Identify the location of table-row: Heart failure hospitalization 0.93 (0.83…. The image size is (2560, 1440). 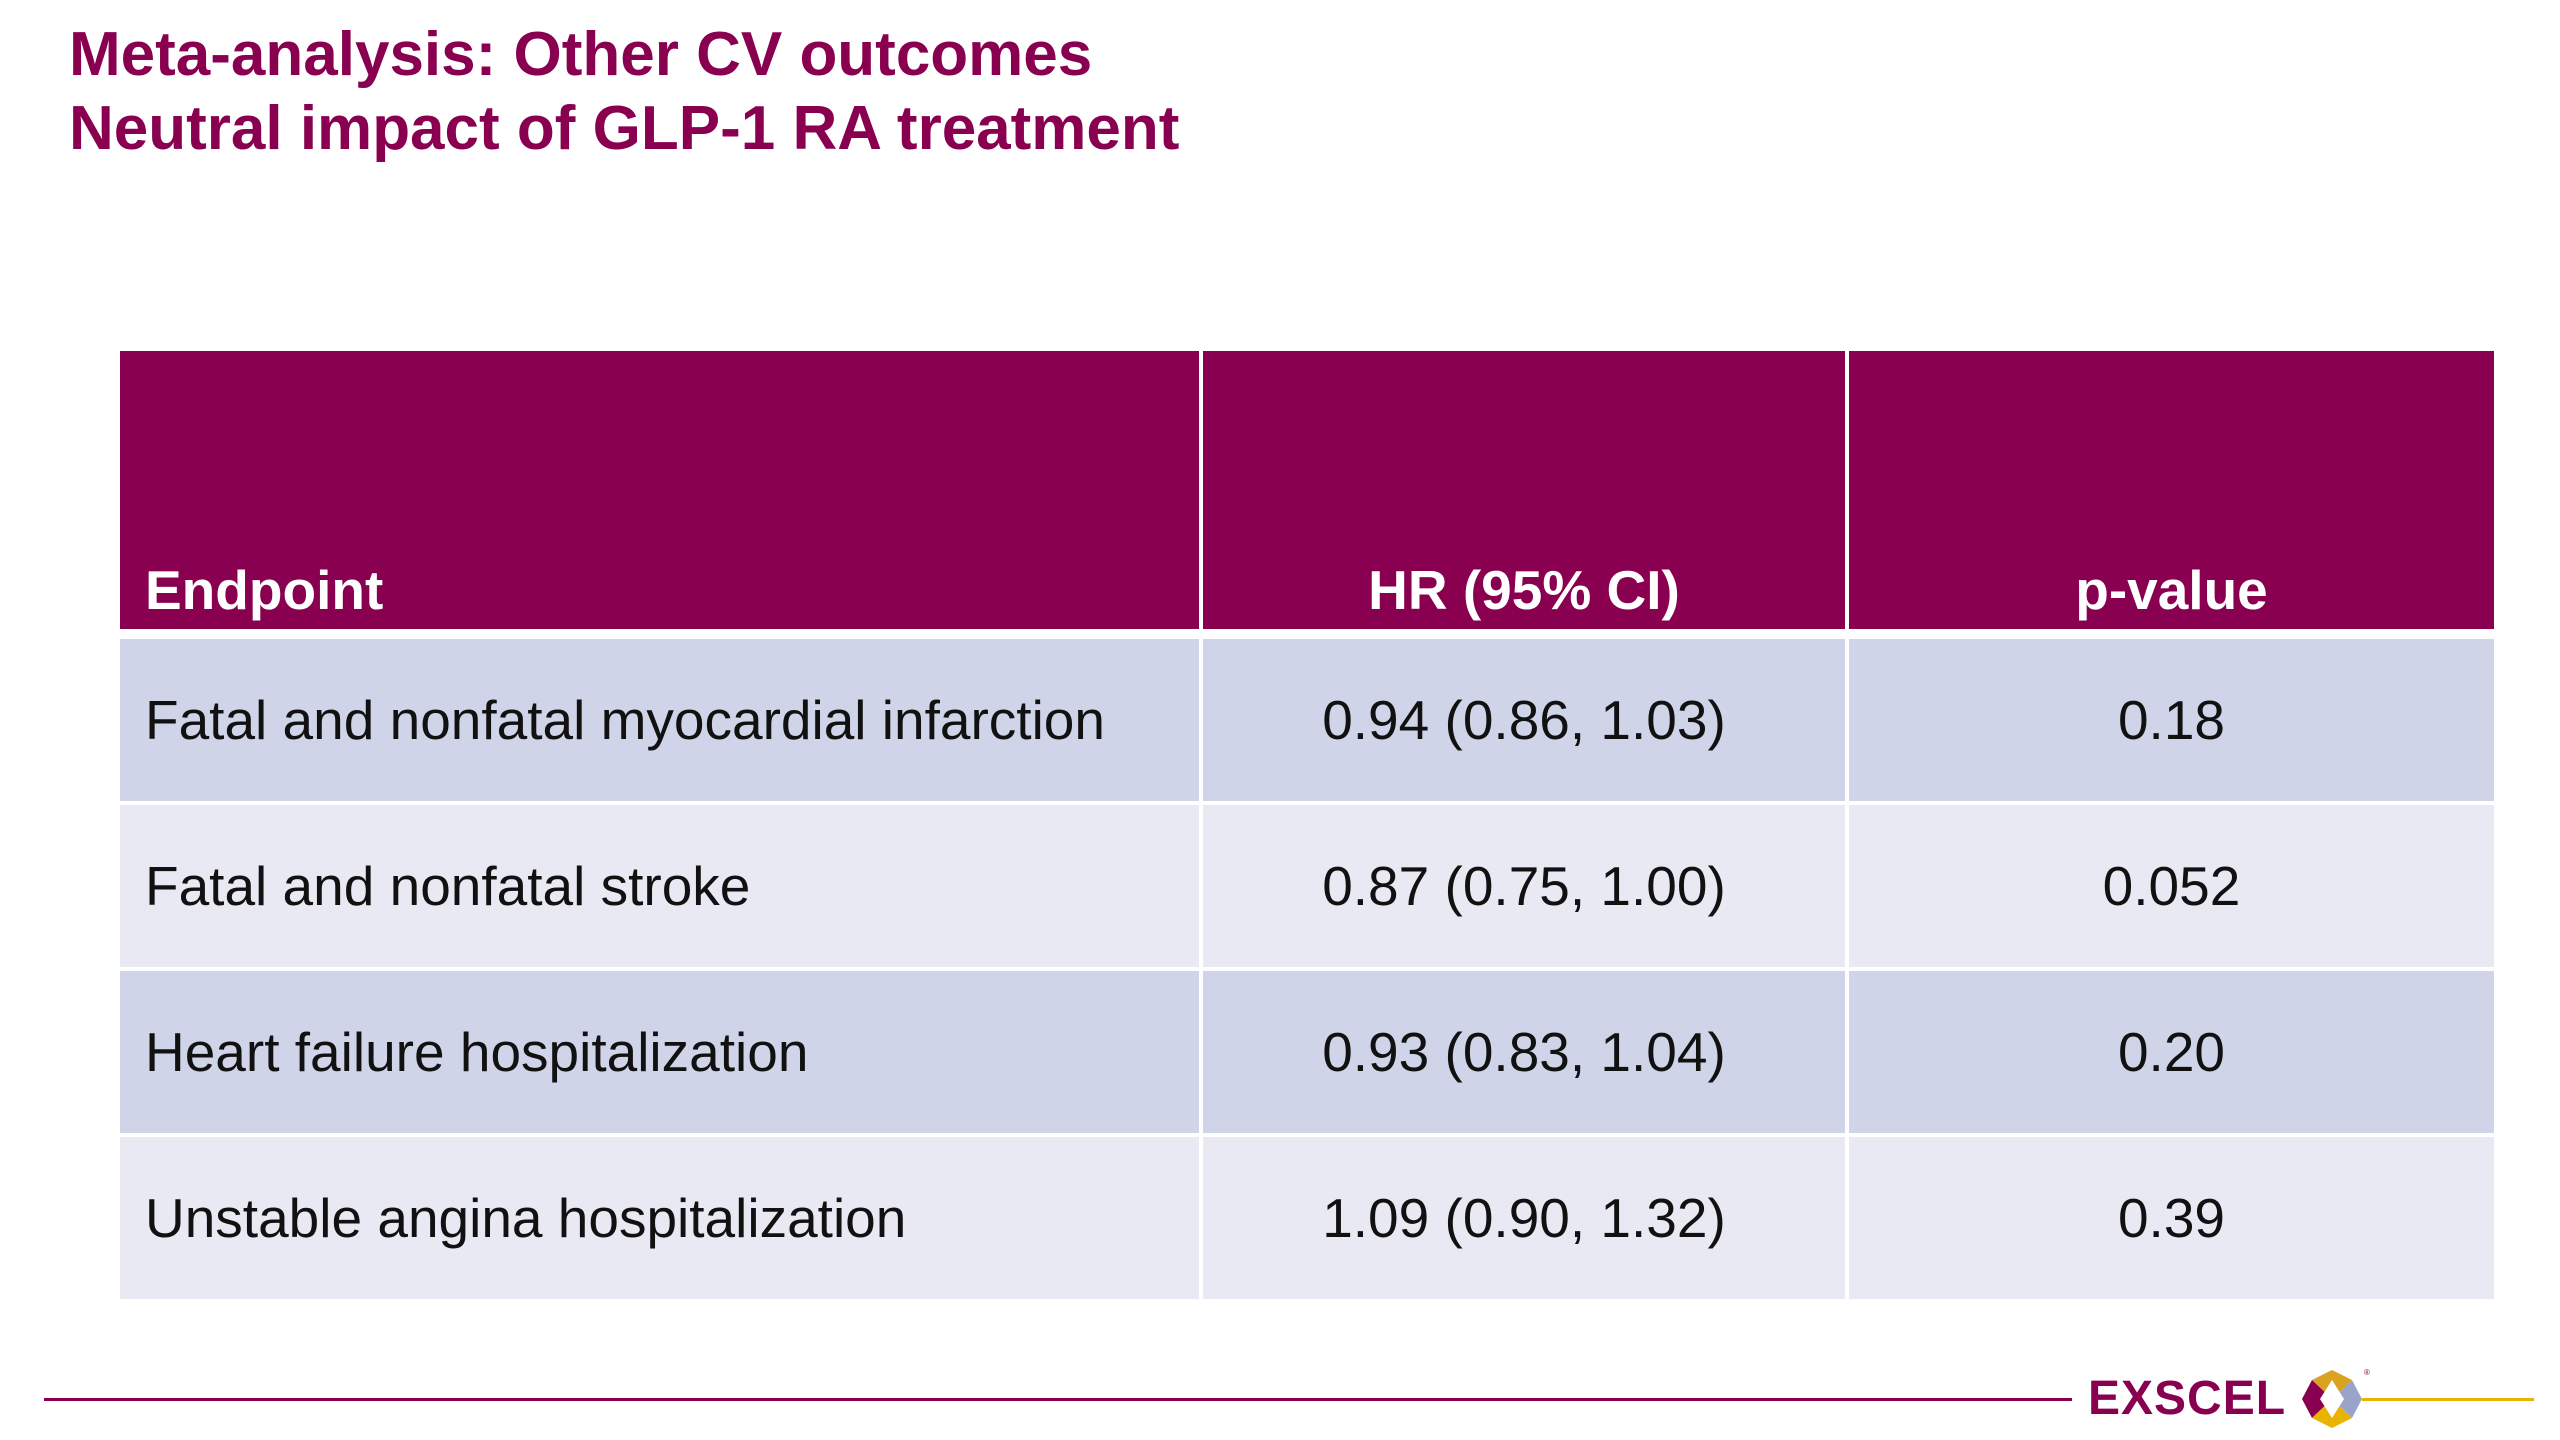
(1307, 1054).